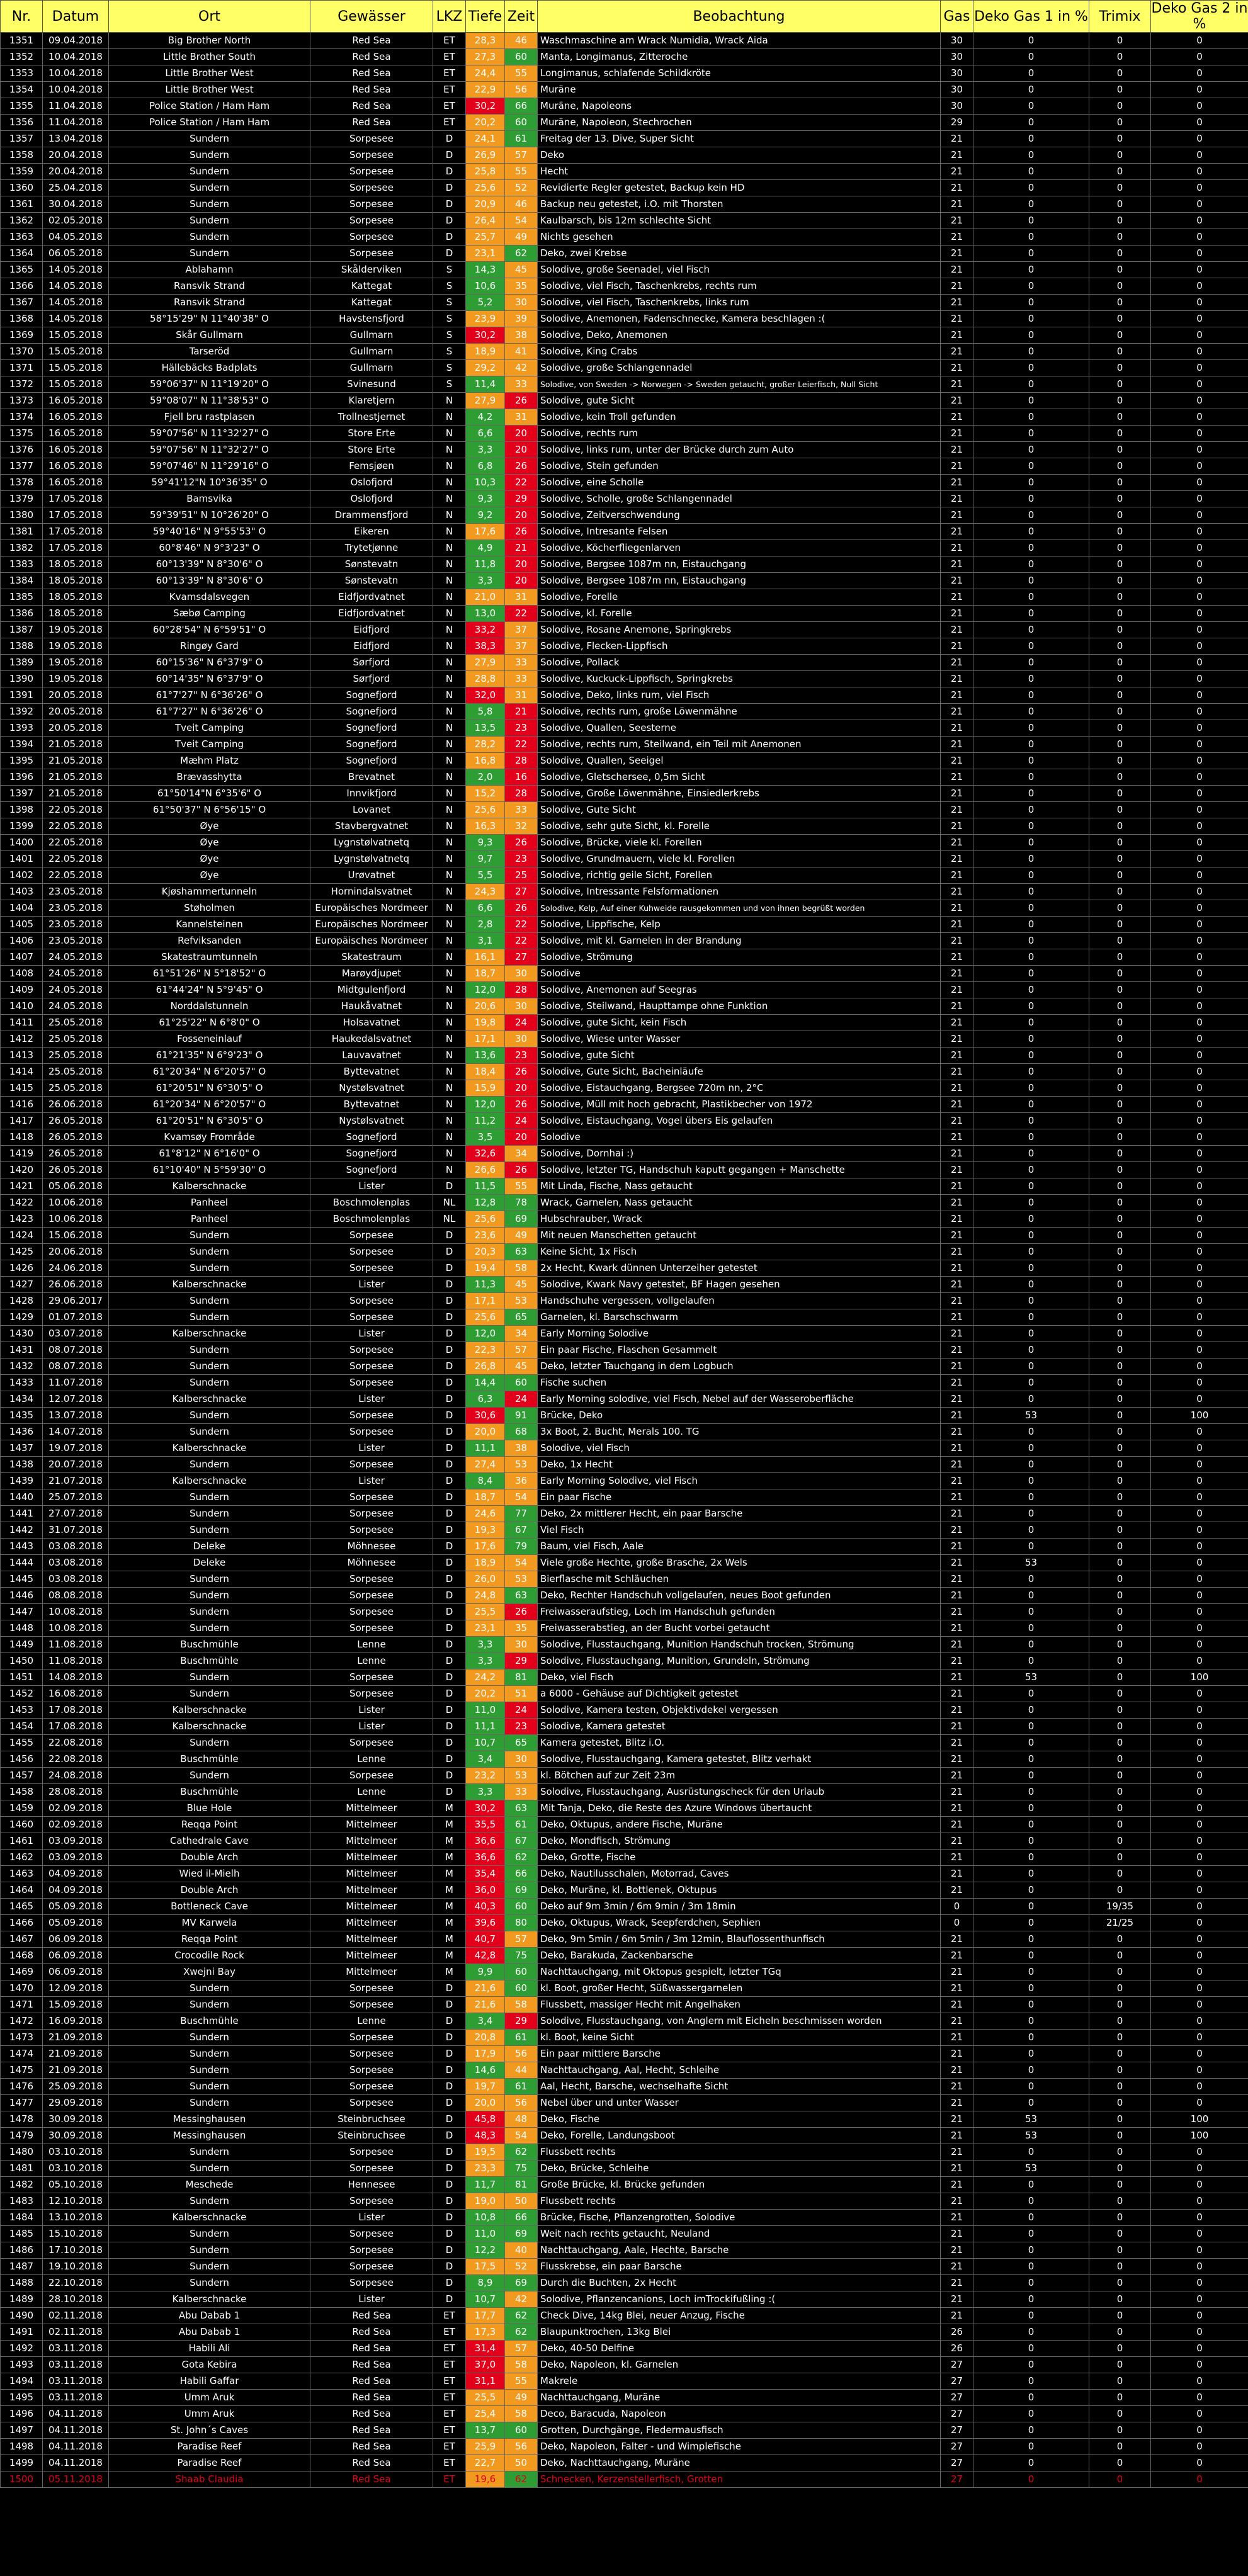 The image size is (1248, 2576). I want to click on cell-col-tiefe: 2,0, so click(485, 777).